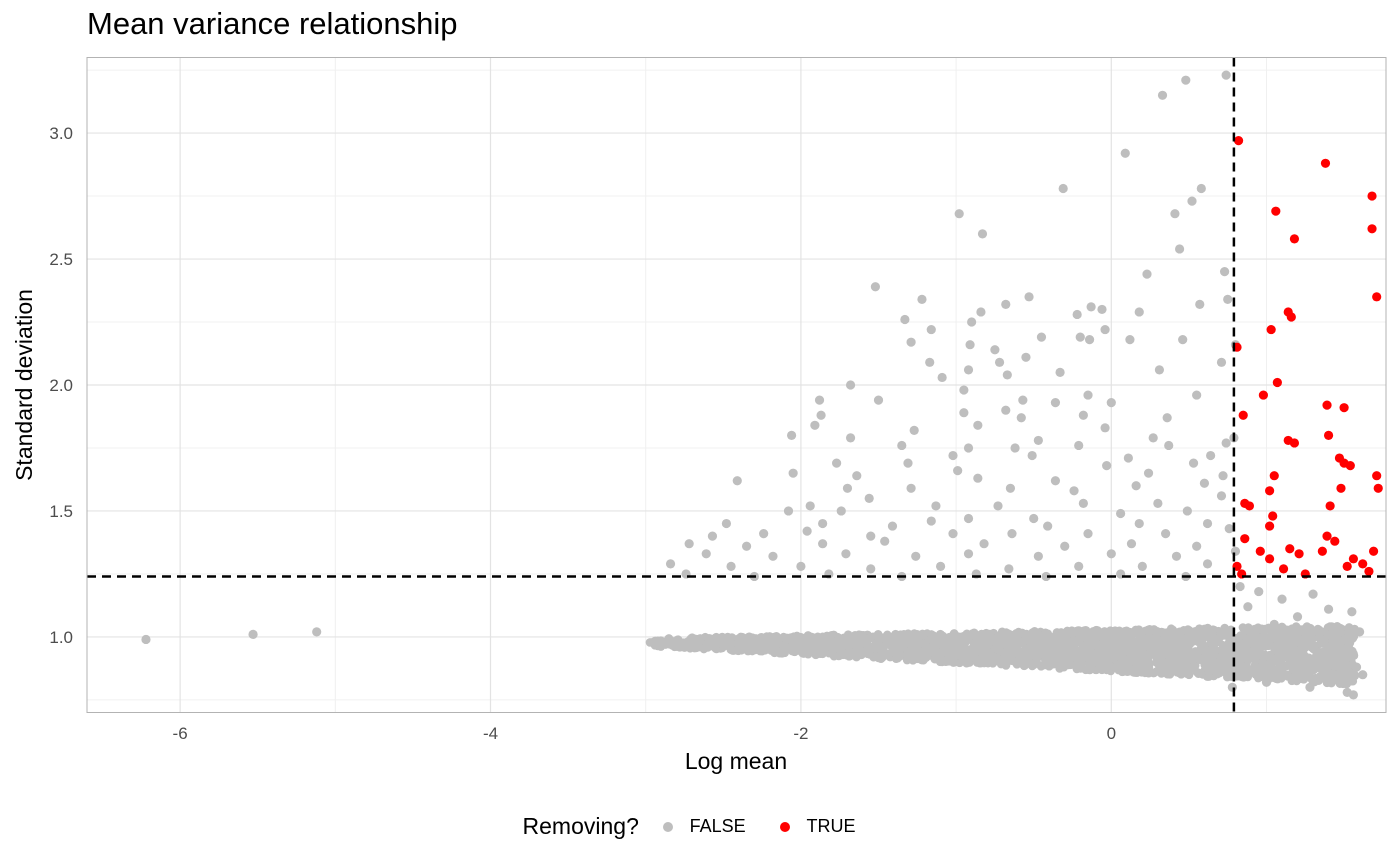 The image size is (1400, 865). What do you see at coordinates (717, 826) in the screenshot?
I see `legend-label-false: FALSE` at bounding box center [717, 826].